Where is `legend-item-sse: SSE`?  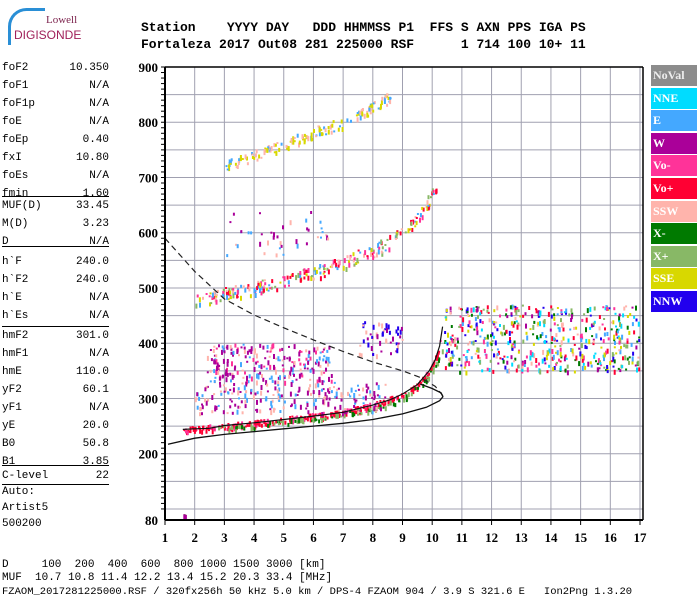 legend-item-sse: SSE is located at coordinates (674, 279).